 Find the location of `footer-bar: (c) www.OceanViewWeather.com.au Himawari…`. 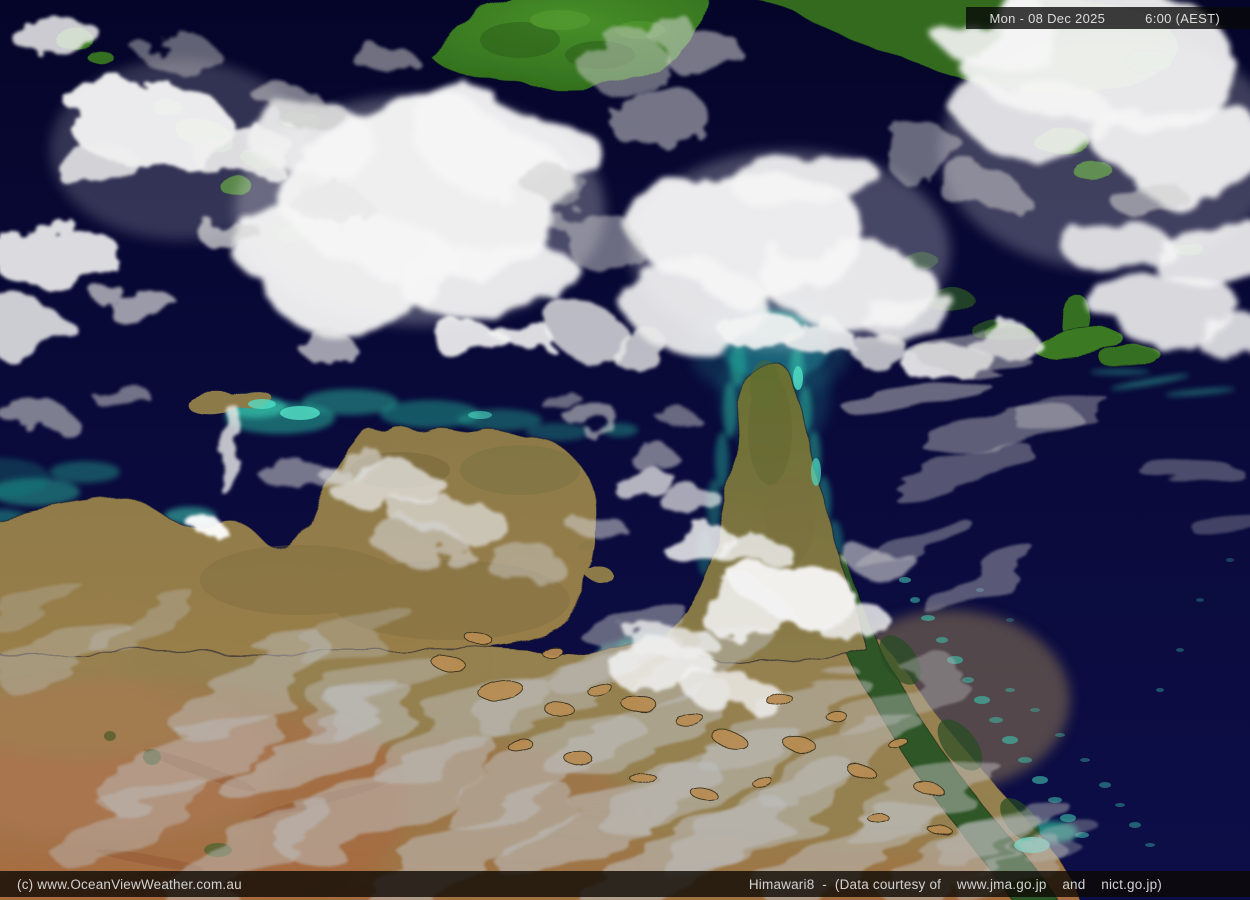

footer-bar: (c) www.OceanViewWeather.com.au Himawari… is located at coordinates (625, 884).